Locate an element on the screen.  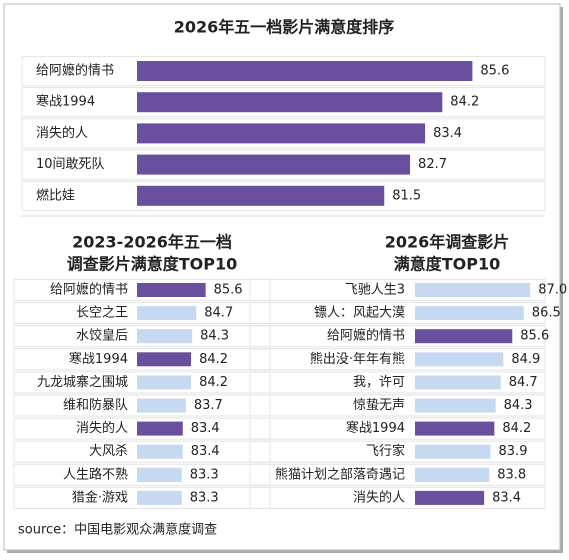
value-label: 87.0 is located at coordinates (552, 290).